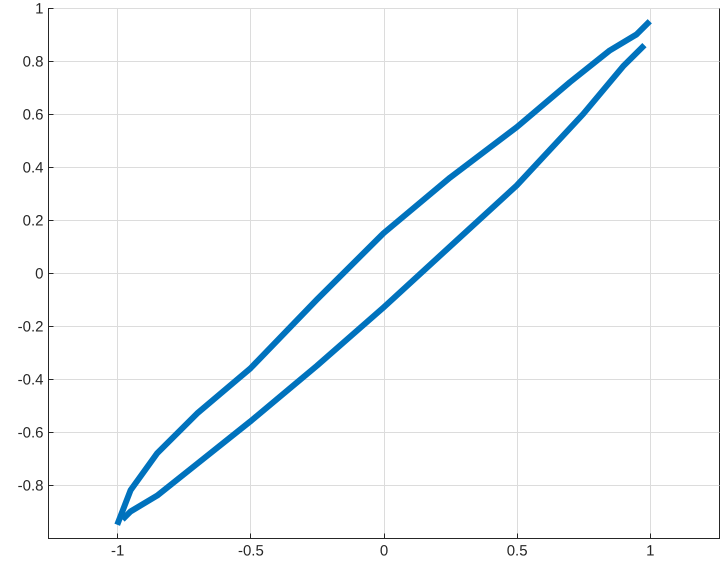 Image resolution: width=723 pixels, height=569 pixels. Describe the element at coordinates (33, 168) in the screenshot. I see `y-tick-label: 0.4` at that location.